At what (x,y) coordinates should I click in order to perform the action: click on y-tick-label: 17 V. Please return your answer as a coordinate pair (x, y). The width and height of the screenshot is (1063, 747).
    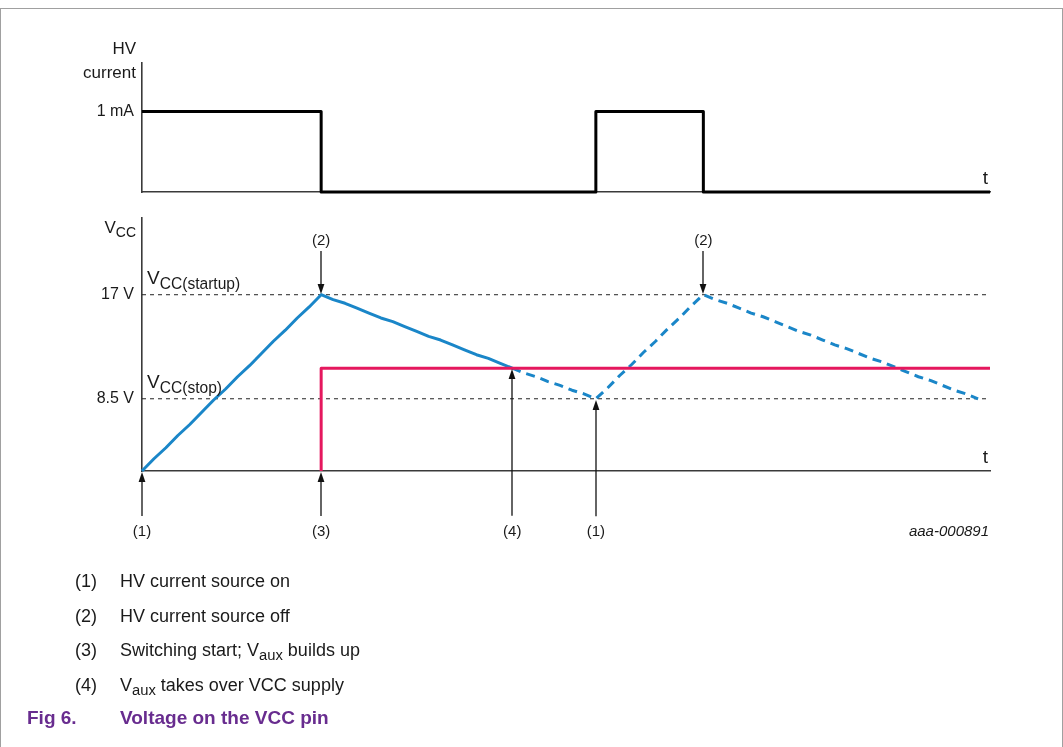
    Looking at the image, I should click on (118, 294).